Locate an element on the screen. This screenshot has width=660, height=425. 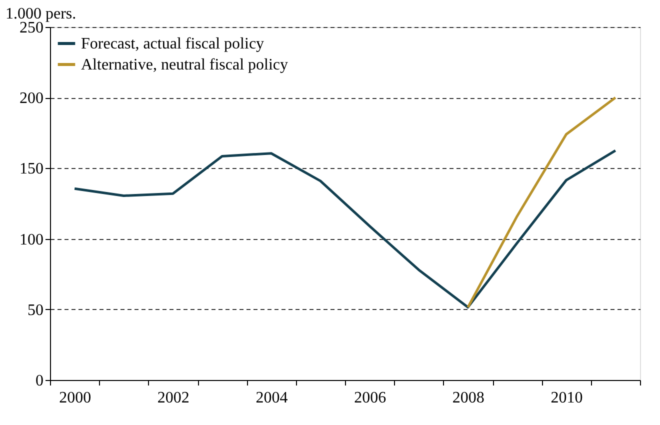
y-tick-label: 200 is located at coordinates (32, 99).